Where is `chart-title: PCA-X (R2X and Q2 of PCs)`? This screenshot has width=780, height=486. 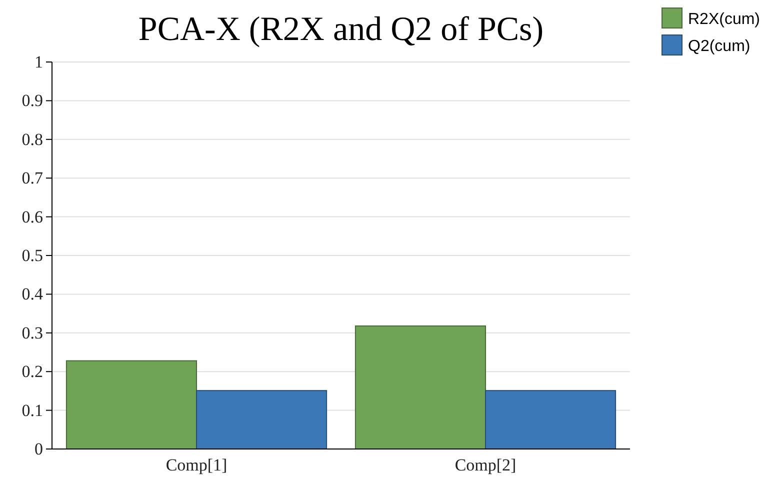 chart-title: PCA-X (R2X and Q2 of PCs) is located at coordinates (341, 29).